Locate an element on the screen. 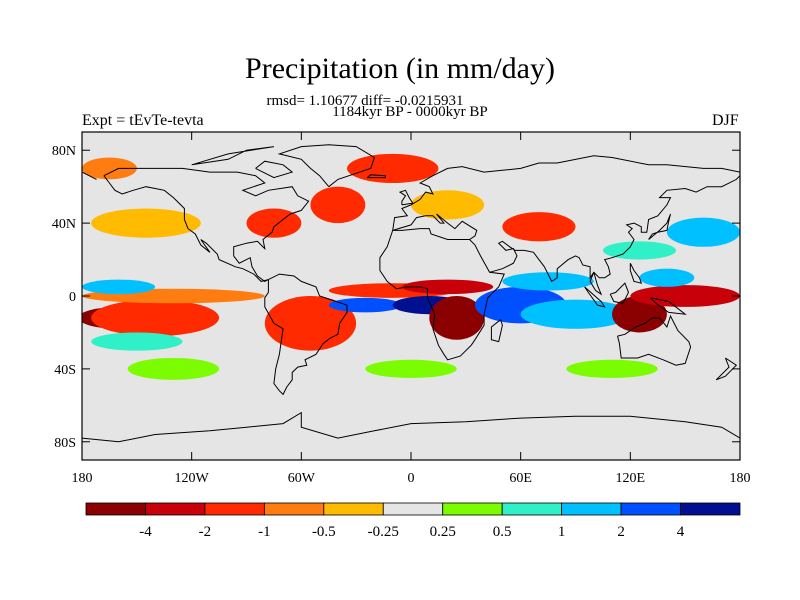  colorbar-label: 2 is located at coordinates (621, 532).